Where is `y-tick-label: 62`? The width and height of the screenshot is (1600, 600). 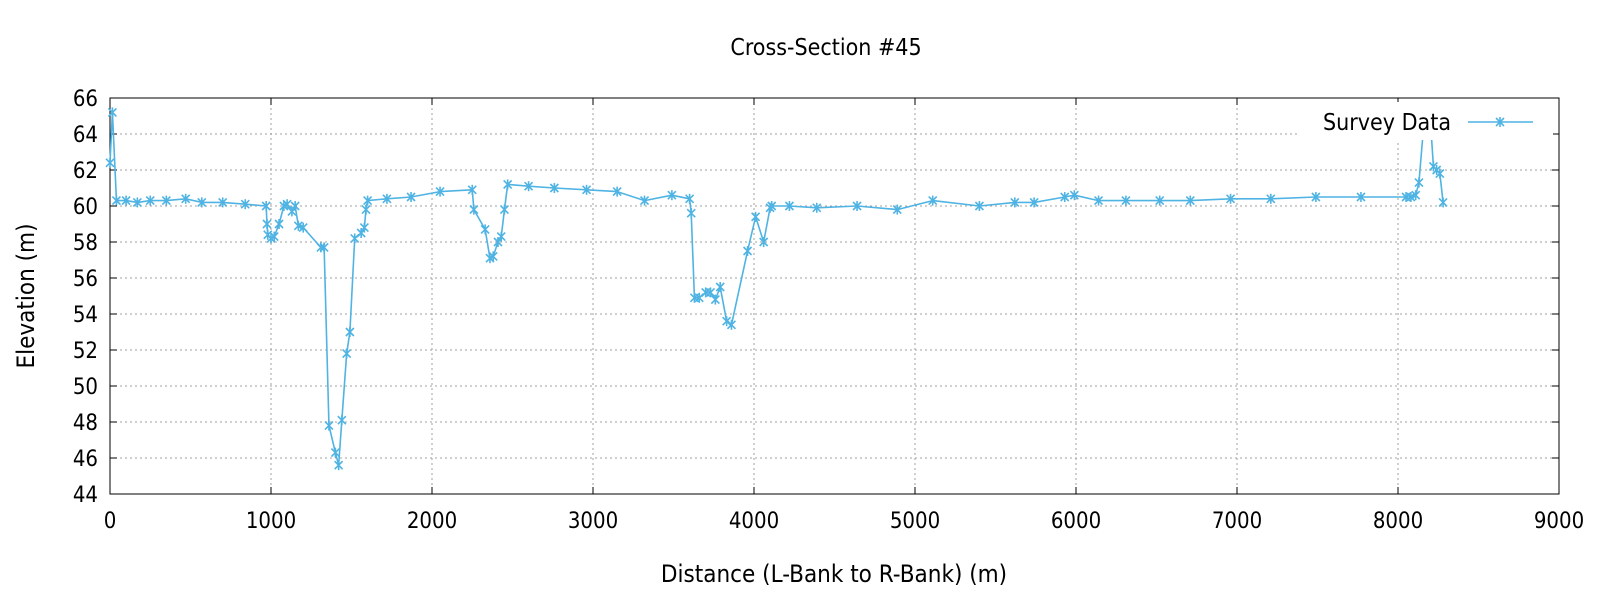
y-tick-label: 62 is located at coordinates (85, 171).